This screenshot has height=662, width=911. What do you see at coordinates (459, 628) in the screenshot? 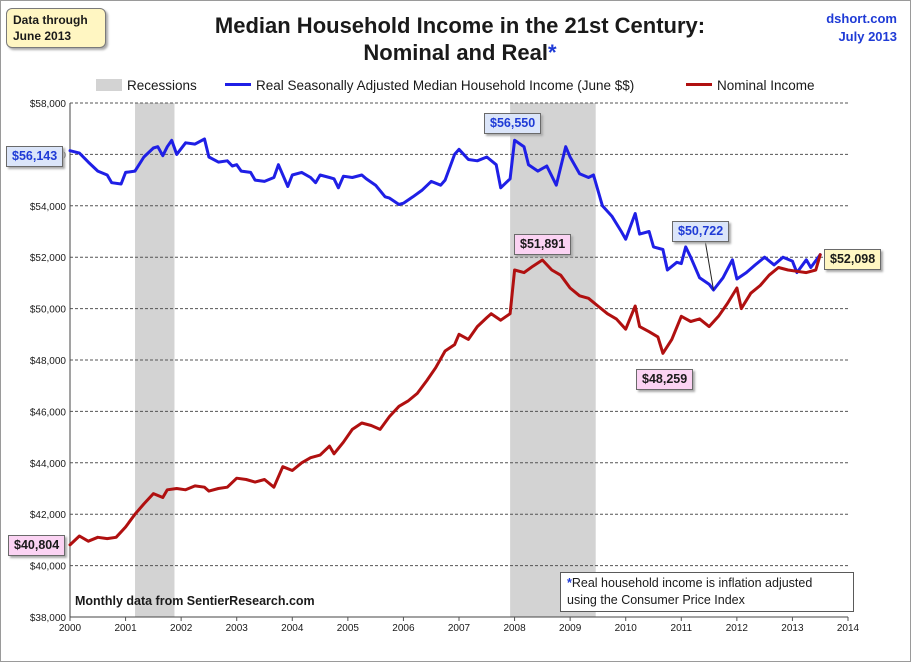
I see `x-tick-label-7: 2007` at bounding box center [459, 628].